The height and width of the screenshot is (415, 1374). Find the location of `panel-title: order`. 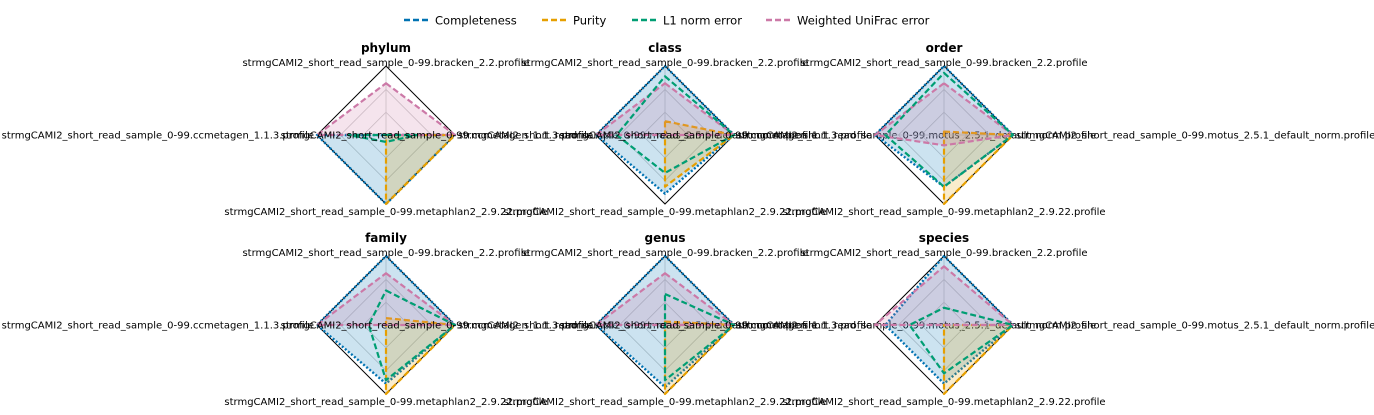

panel-title: order is located at coordinates (944, 48).